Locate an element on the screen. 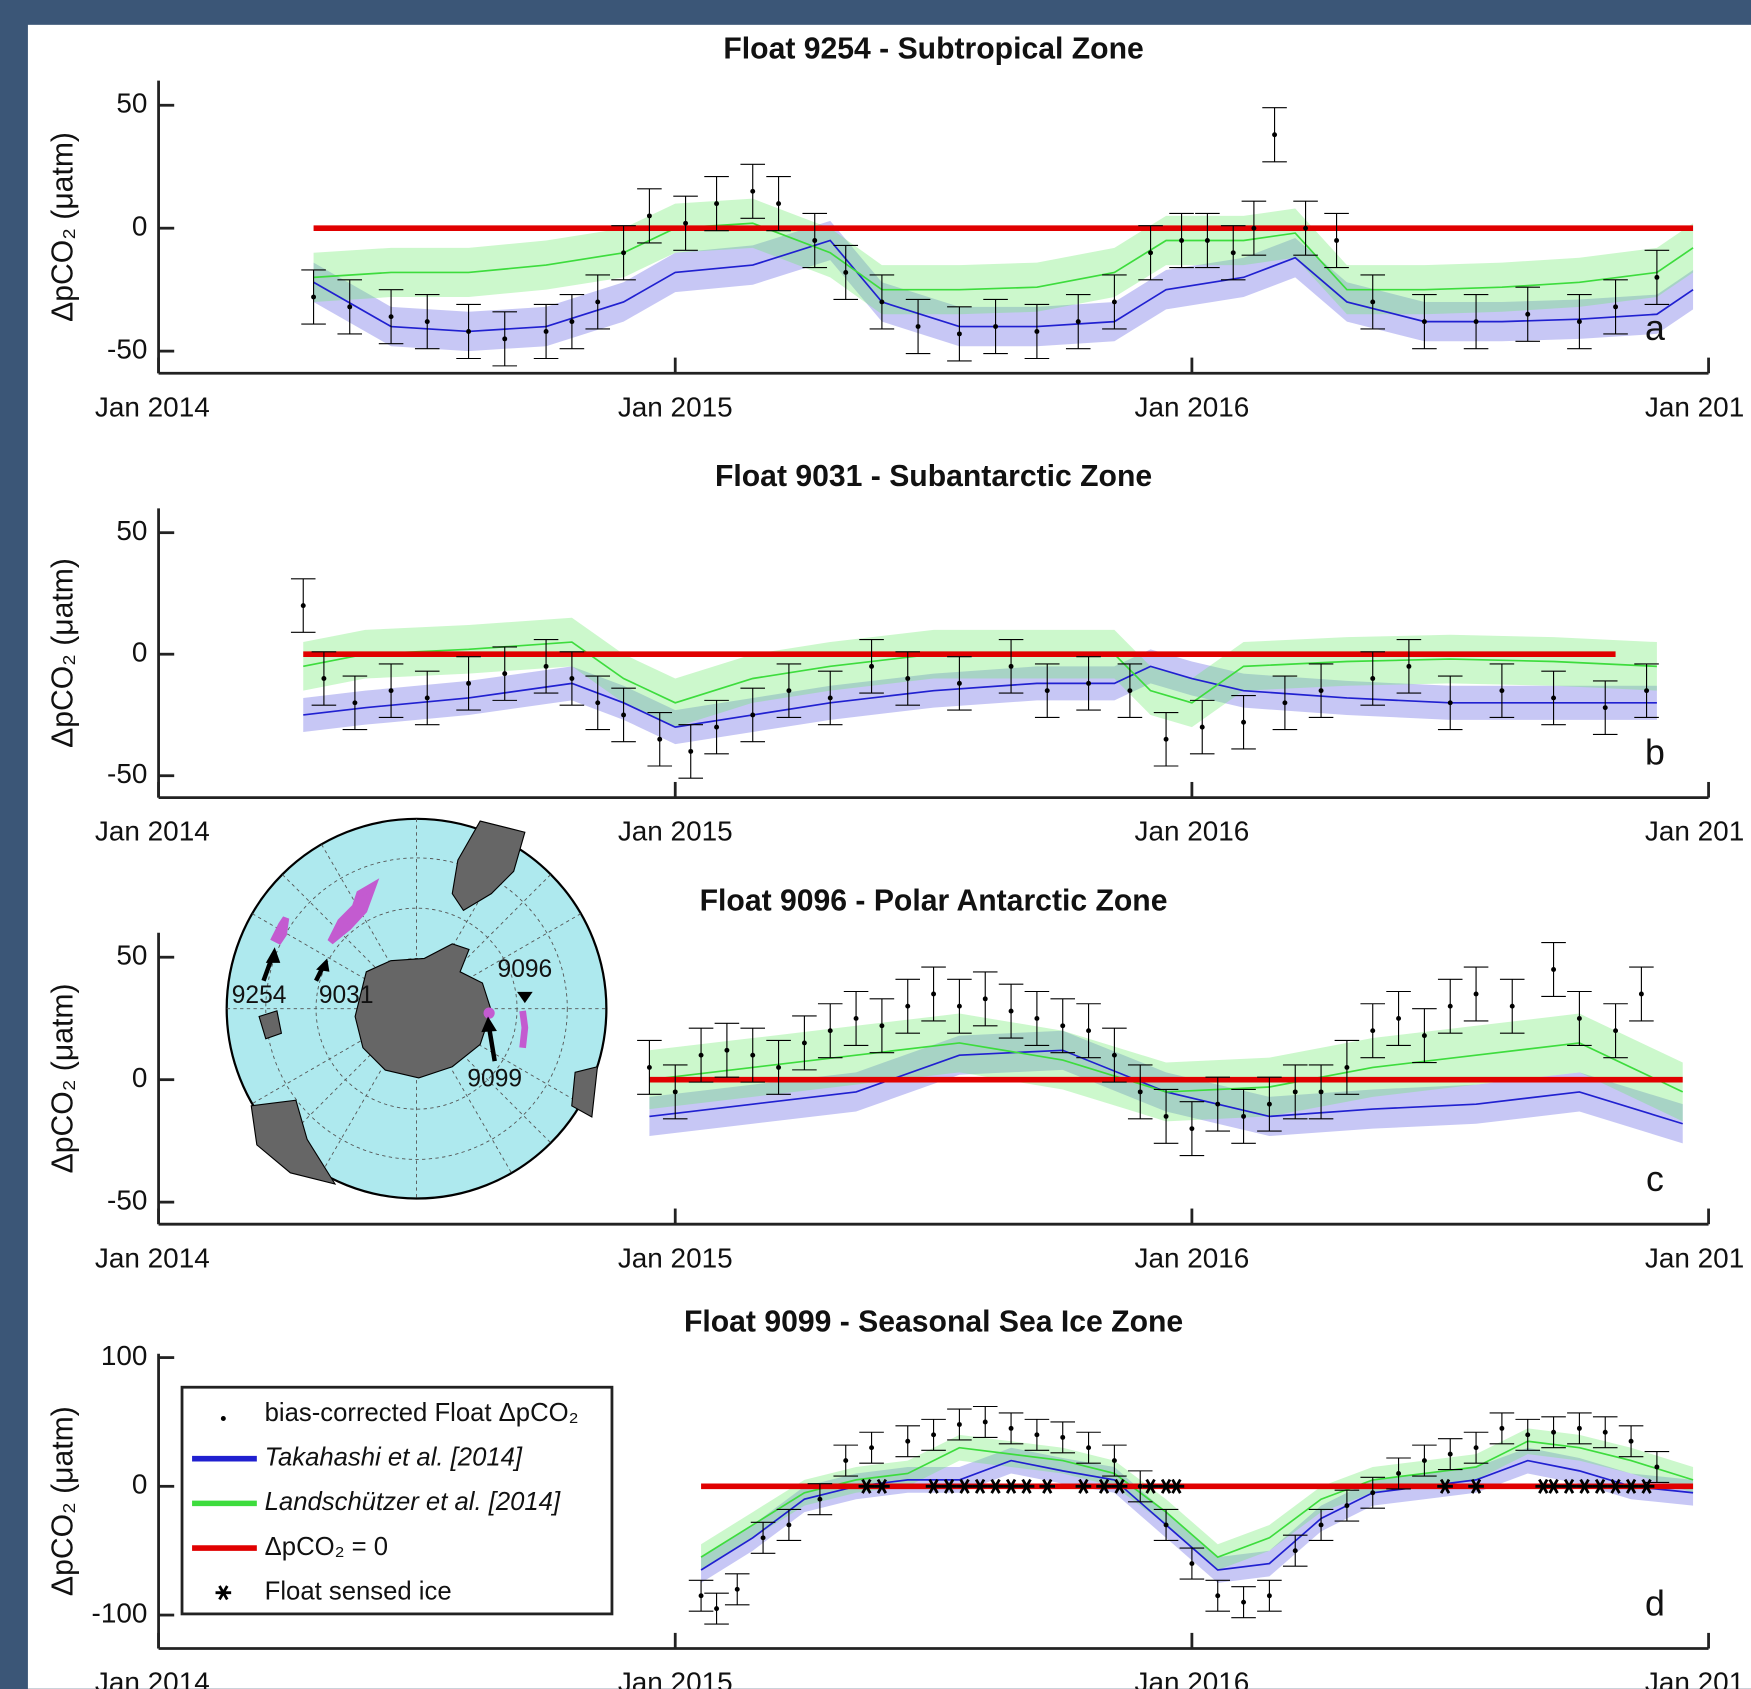 This screenshot has height=1689, width=1751. map-label: 9099 is located at coordinates (494, 1079).